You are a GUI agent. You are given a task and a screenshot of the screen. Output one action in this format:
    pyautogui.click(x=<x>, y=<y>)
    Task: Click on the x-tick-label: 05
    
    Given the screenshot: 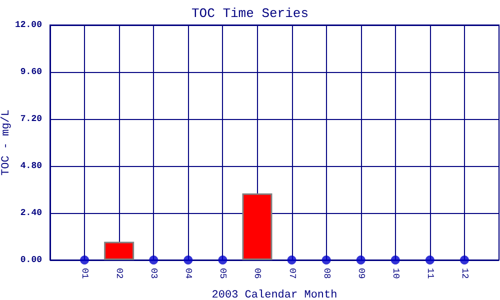 What is the action you would take?
    pyautogui.click(x=223, y=273)
    